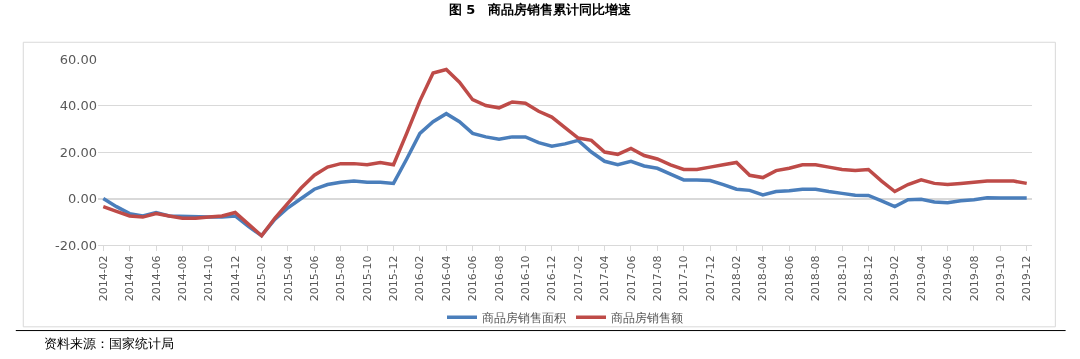 This screenshot has height=359, width=1080. I want to click on x-tick-label: 2016-06, so click(473, 278).